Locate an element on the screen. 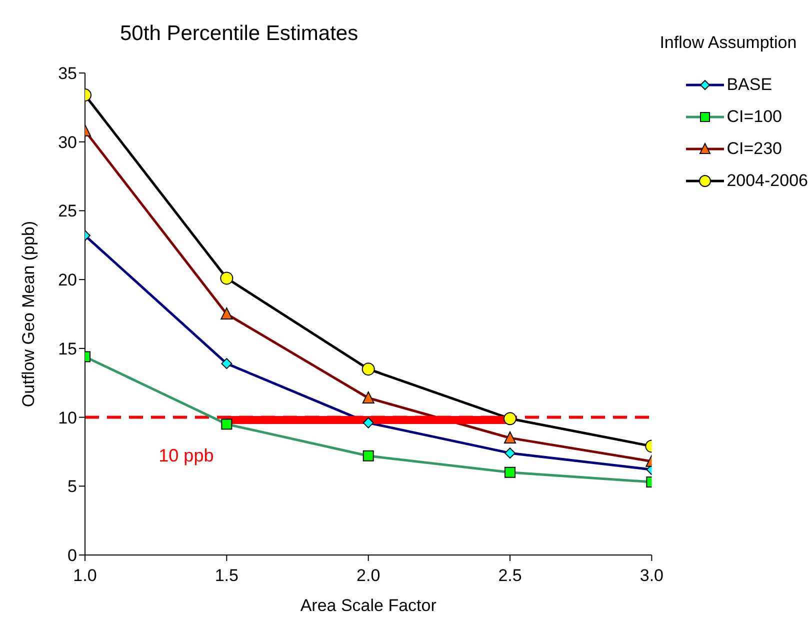 This screenshot has height=633, width=812. y-tick-label: 5 is located at coordinates (72, 486).